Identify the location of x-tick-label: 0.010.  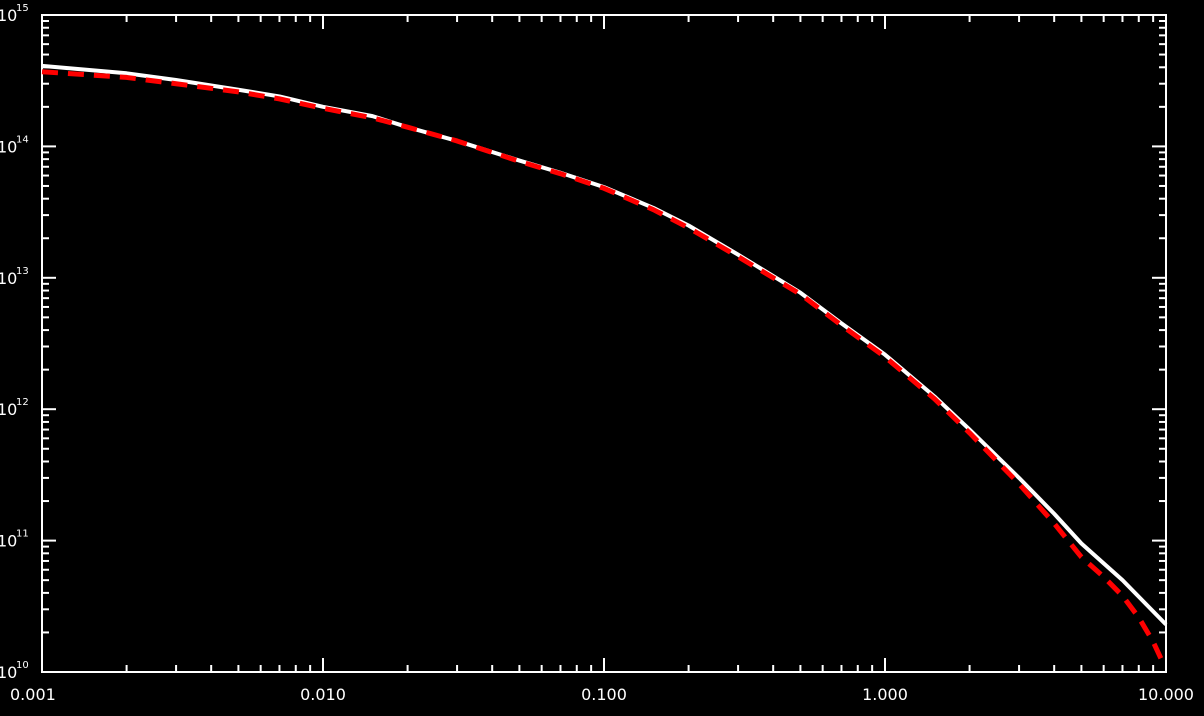
(323, 694).